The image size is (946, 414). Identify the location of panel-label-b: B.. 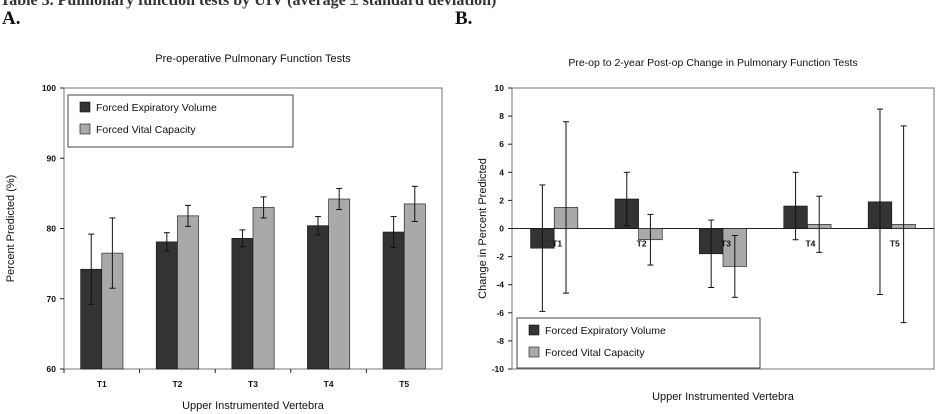
(464, 18).